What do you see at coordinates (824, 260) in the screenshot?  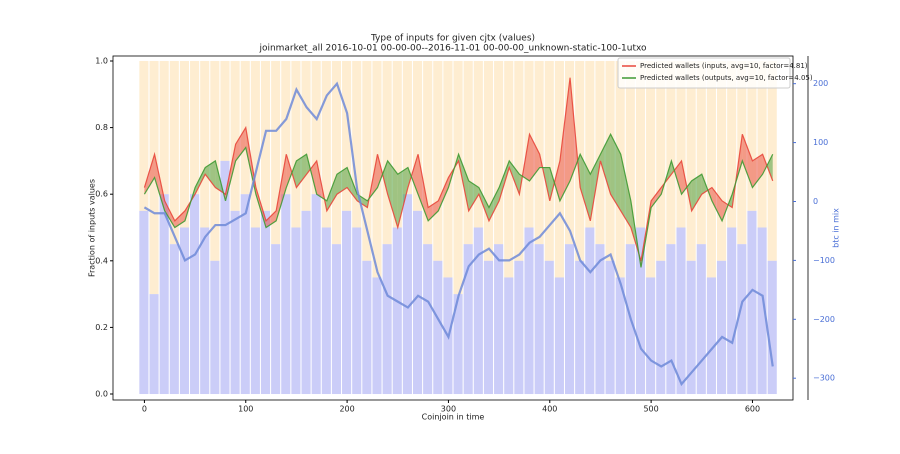 I see `y2-tick-label: −100` at bounding box center [824, 260].